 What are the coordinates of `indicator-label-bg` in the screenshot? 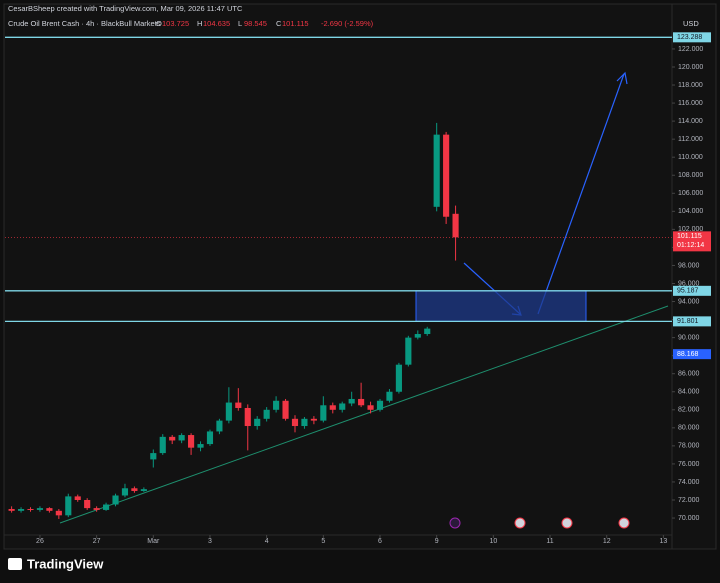 It's located at (692, 354).